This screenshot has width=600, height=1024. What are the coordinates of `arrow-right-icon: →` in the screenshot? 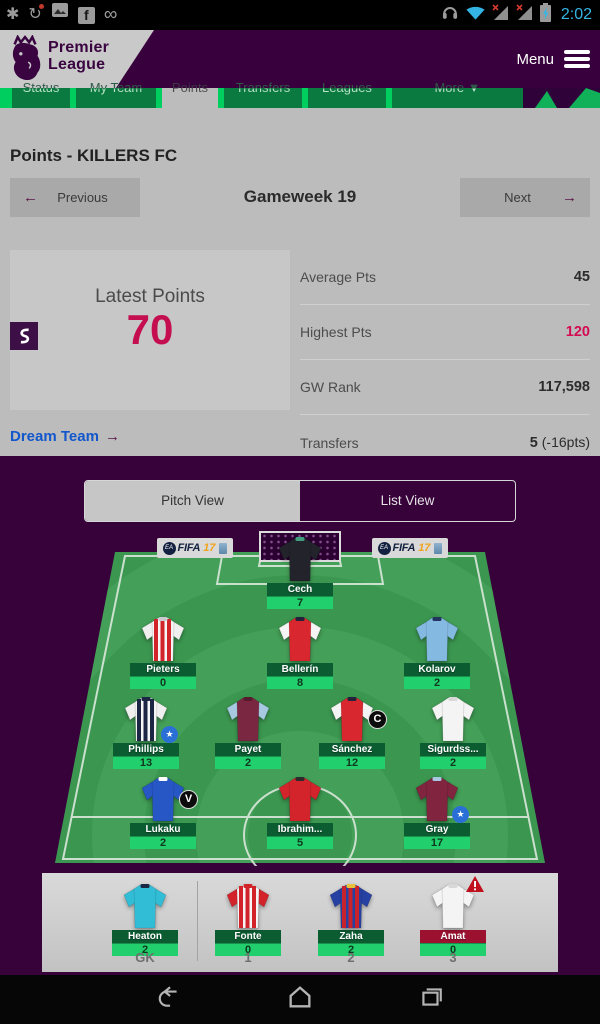 It's located at (112, 436).